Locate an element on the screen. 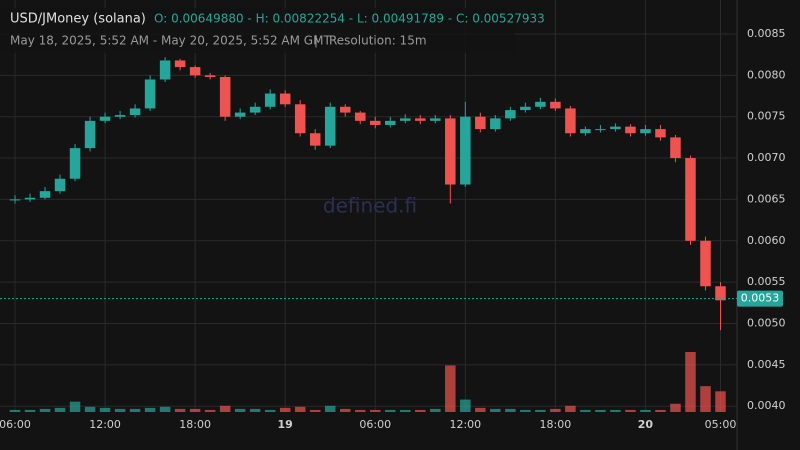 The height and width of the screenshot is (450, 800). y-tick-label: 0.0060 is located at coordinates (766, 240).